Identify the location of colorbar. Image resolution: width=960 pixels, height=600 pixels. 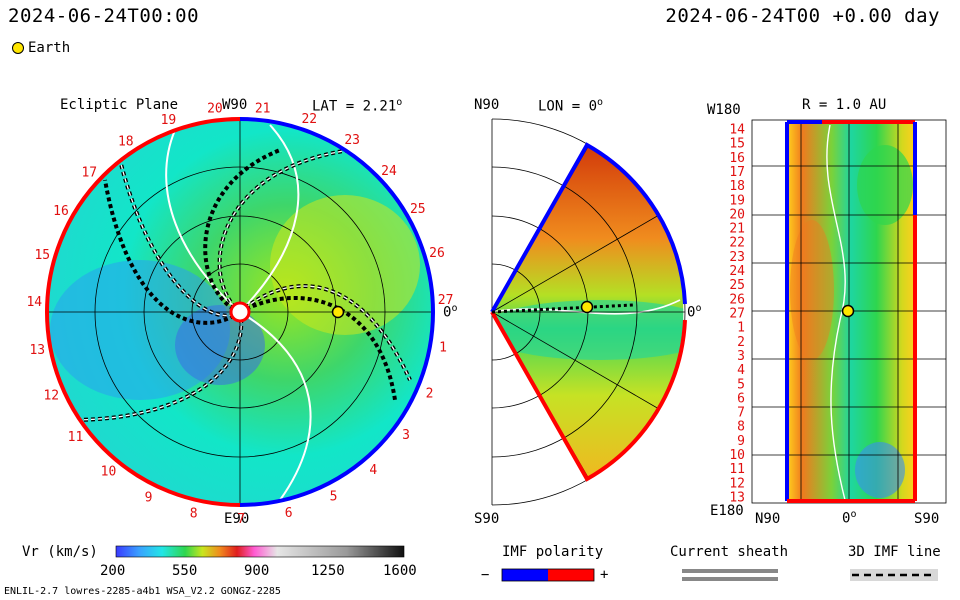
(260, 551).